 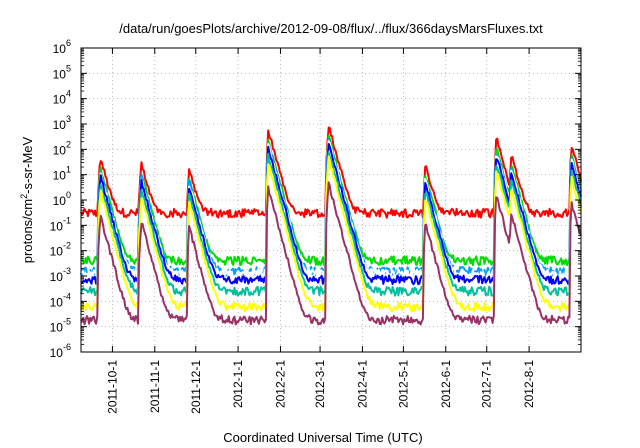 I want to click on y-axis-label: protons/cm2-s-sr-MeV, so click(x=27, y=199).